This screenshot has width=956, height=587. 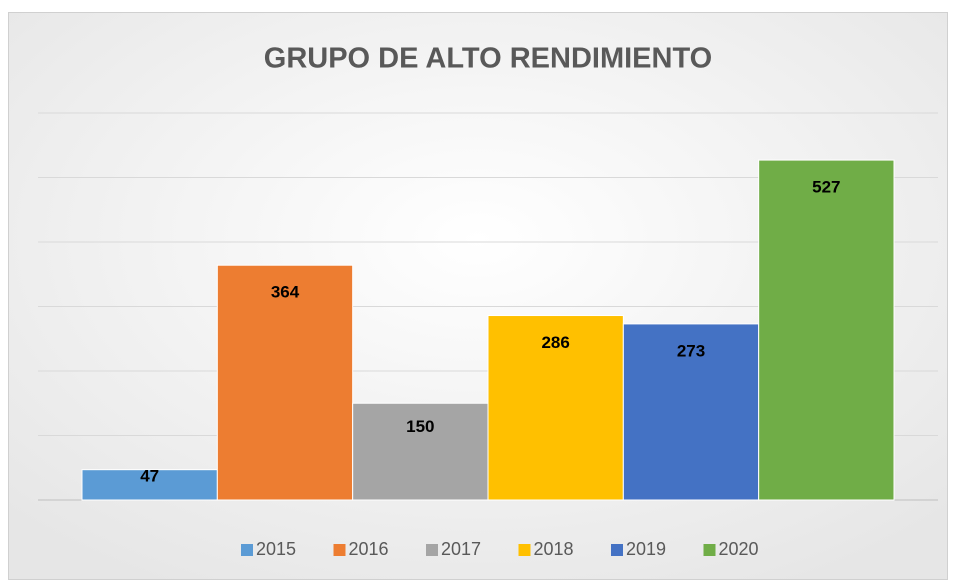 I want to click on legend-label: 2016, so click(x=369, y=549).